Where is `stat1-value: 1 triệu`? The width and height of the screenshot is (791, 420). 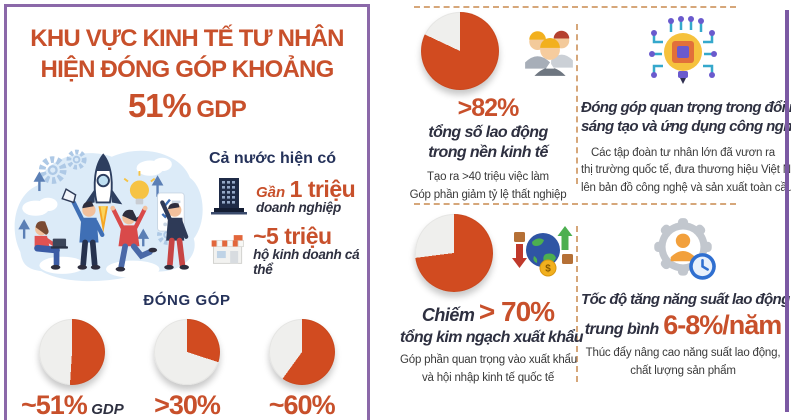 stat1-value: 1 triệu is located at coordinates (322, 188).